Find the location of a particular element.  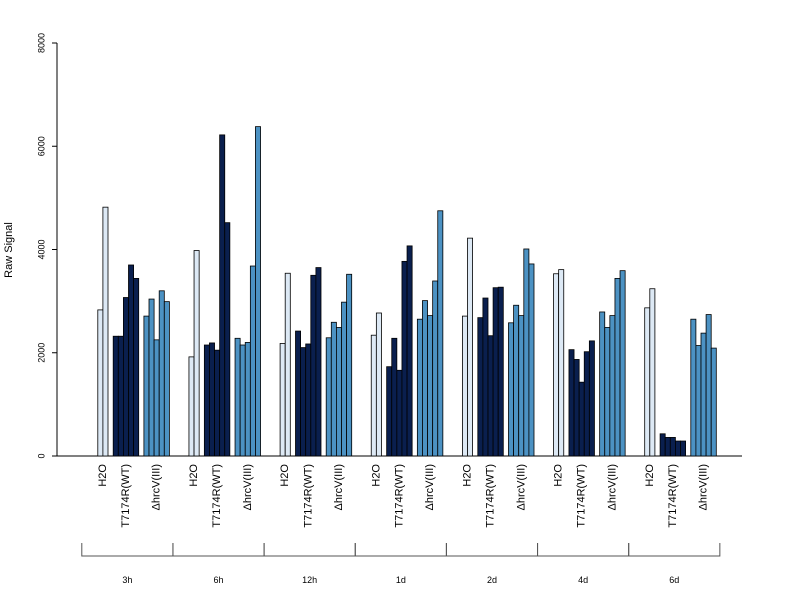

y-tick-label: 4000 is located at coordinates (41, 249).